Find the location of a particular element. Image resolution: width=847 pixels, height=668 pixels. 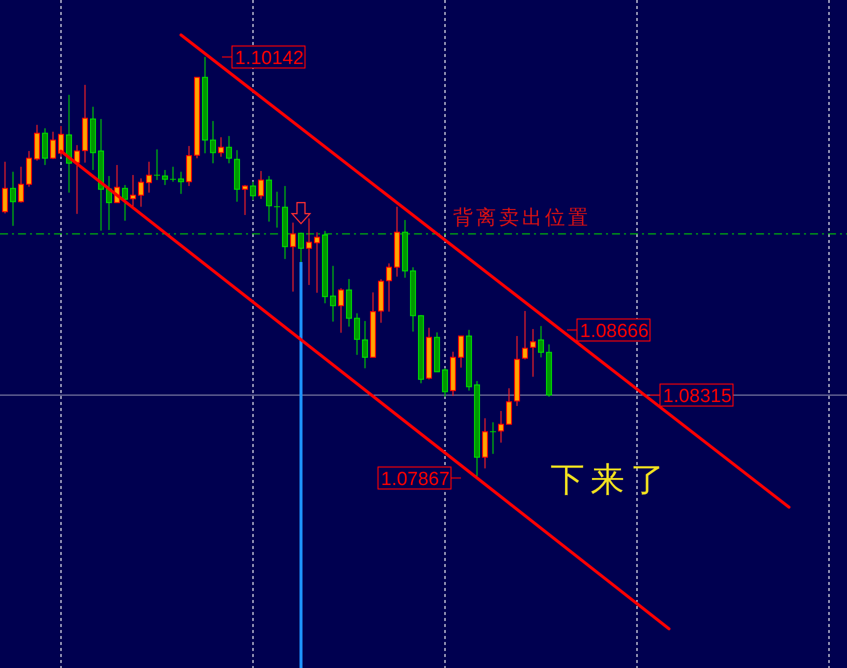

annotation: 1.08666 is located at coordinates (614, 331).